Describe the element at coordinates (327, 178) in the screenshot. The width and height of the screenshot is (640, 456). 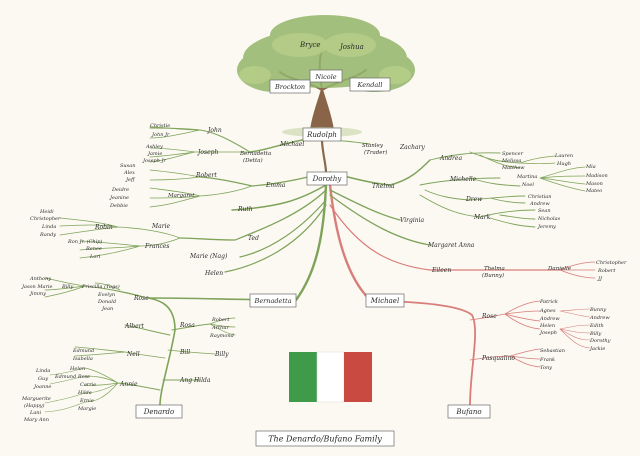
I see `box-dorothy` at that location.